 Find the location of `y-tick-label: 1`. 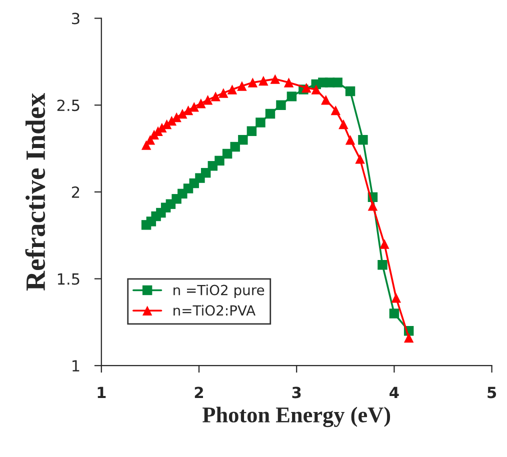

y-tick-label: 1 is located at coordinates (76, 366).